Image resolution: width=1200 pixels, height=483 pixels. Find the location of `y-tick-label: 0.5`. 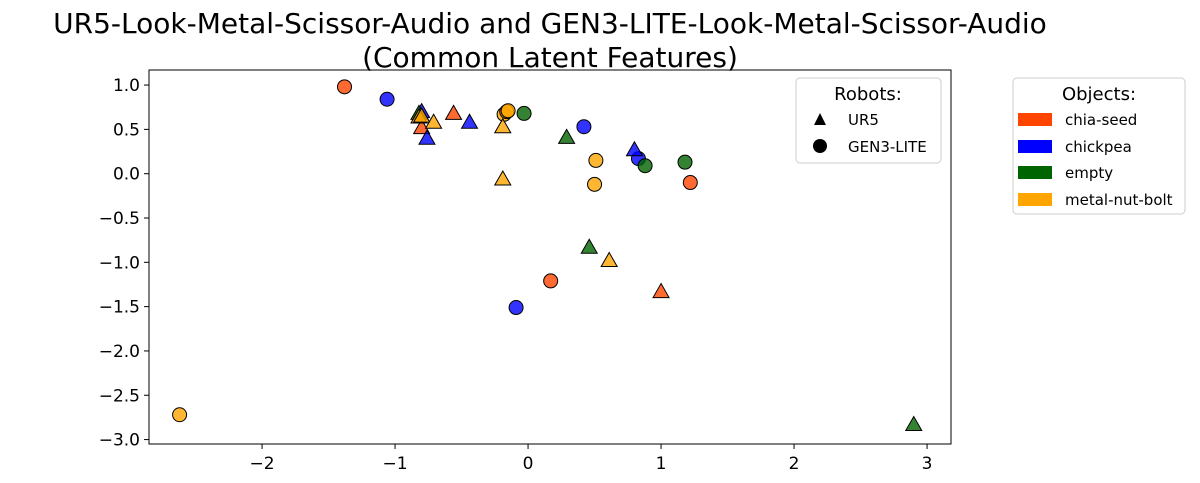

y-tick-label: 0.5 is located at coordinates (126, 130).